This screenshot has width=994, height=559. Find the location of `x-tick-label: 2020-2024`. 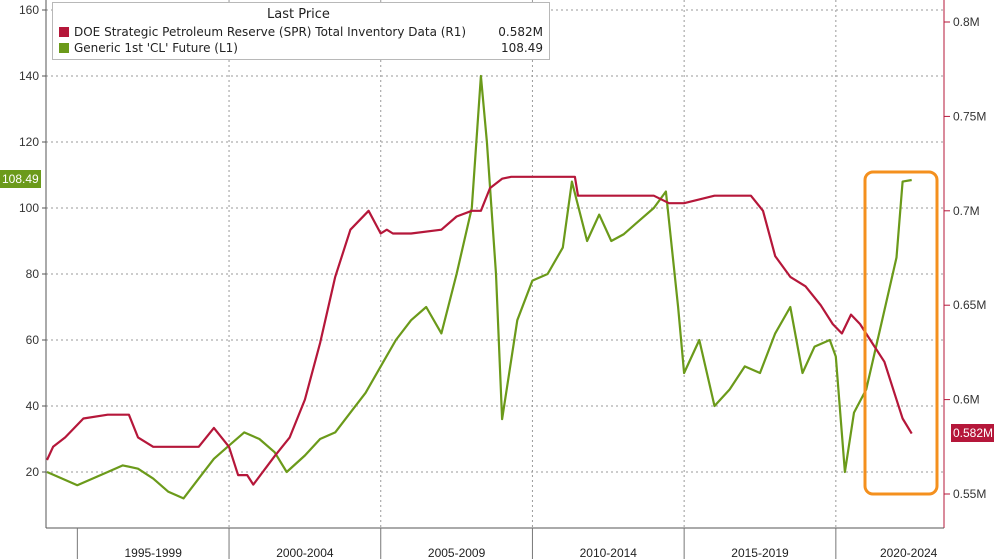

x-tick-label: 2020-2024 is located at coordinates (909, 552).